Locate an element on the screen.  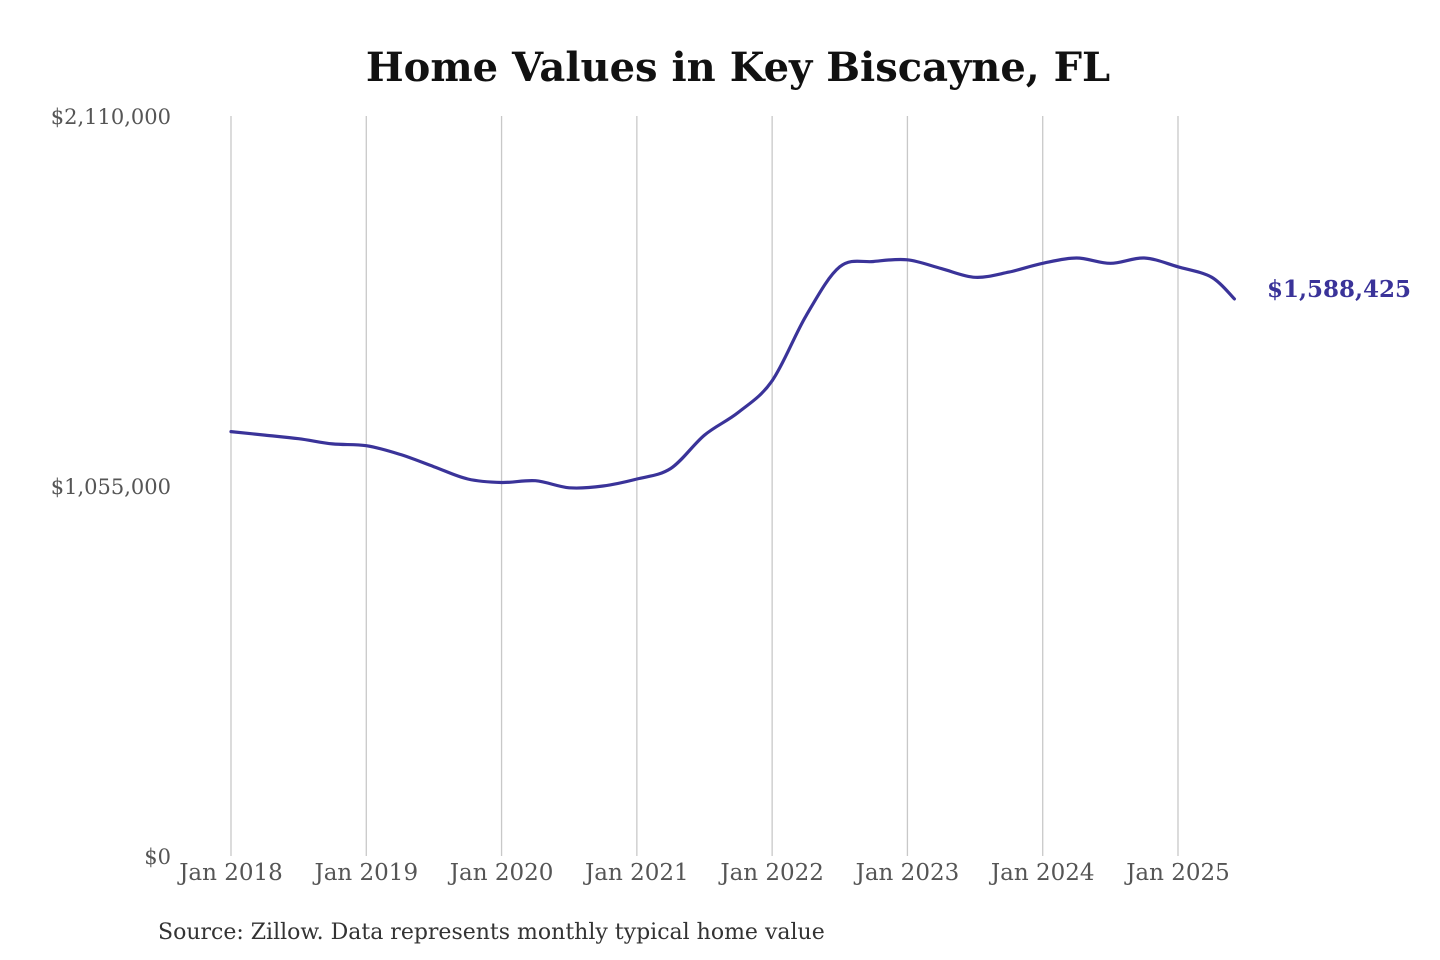
x-tick-label: Jan 2019 is located at coordinates (365, 873).